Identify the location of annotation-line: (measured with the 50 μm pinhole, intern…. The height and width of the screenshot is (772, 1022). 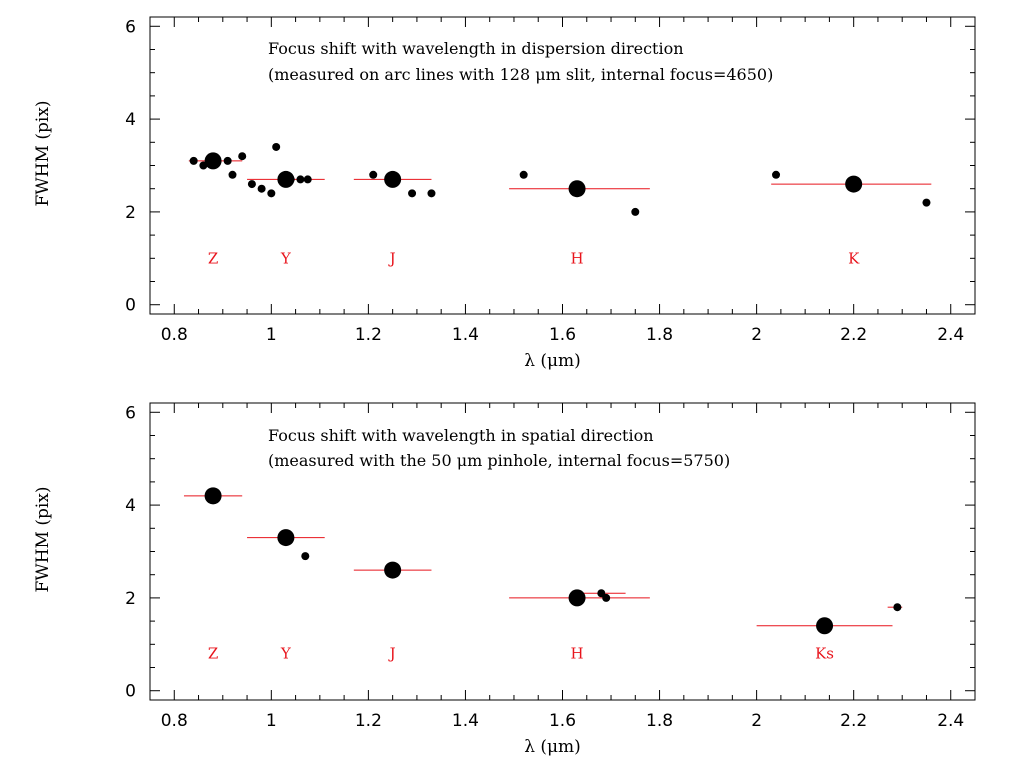
(499, 460).